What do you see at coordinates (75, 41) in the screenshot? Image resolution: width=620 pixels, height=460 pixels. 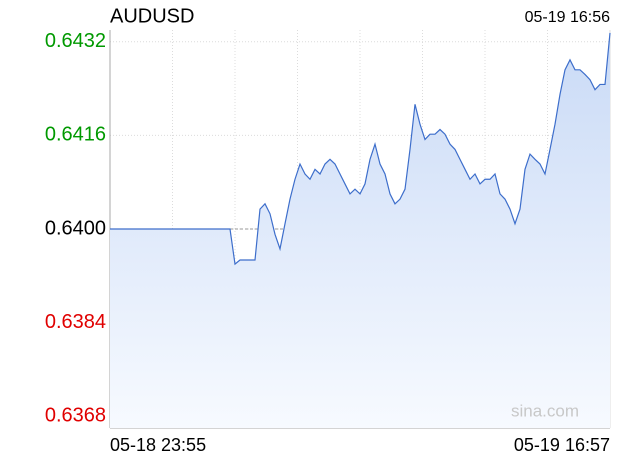 I see `y-tick-label: 0.6432` at bounding box center [75, 41].